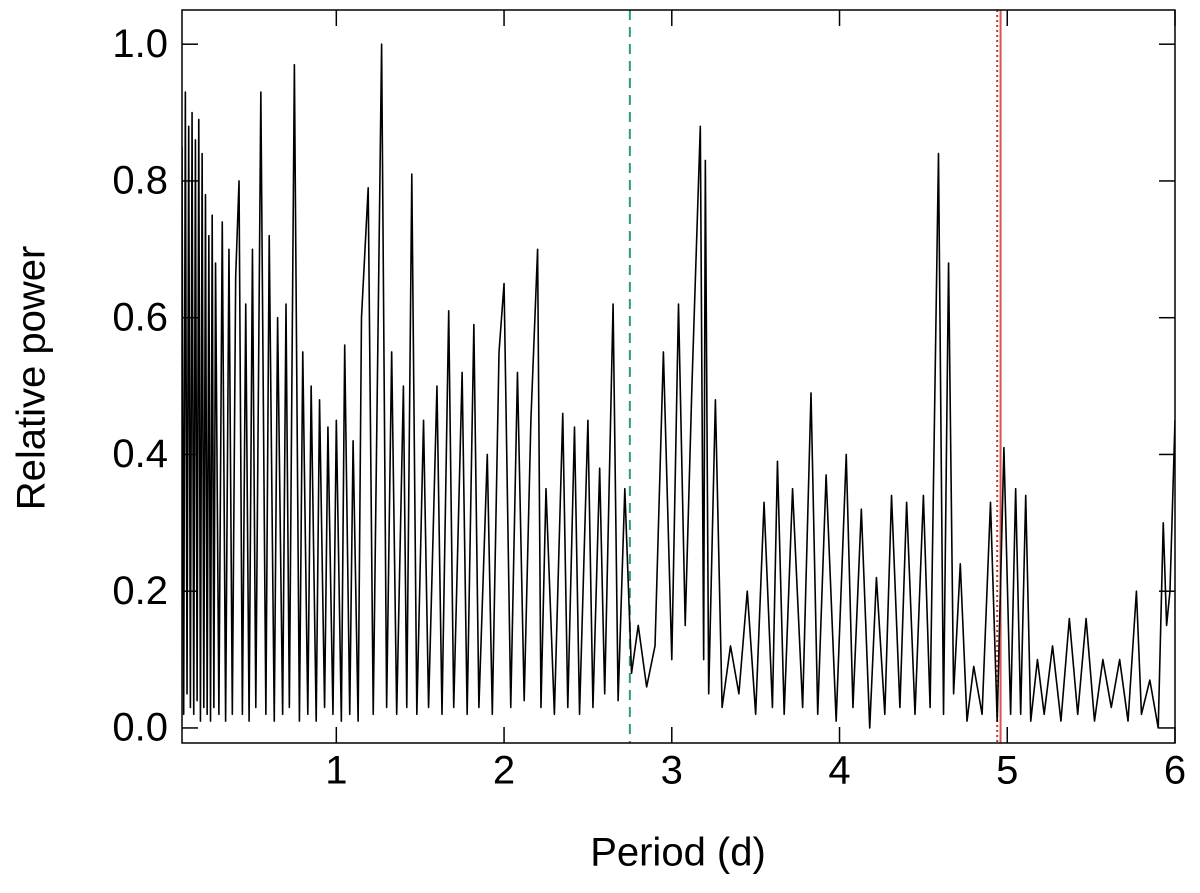 The width and height of the screenshot is (1200, 893). Describe the element at coordinates (140, 728) in the screenshot. I see `y-tick-label: 0.0` at that location.